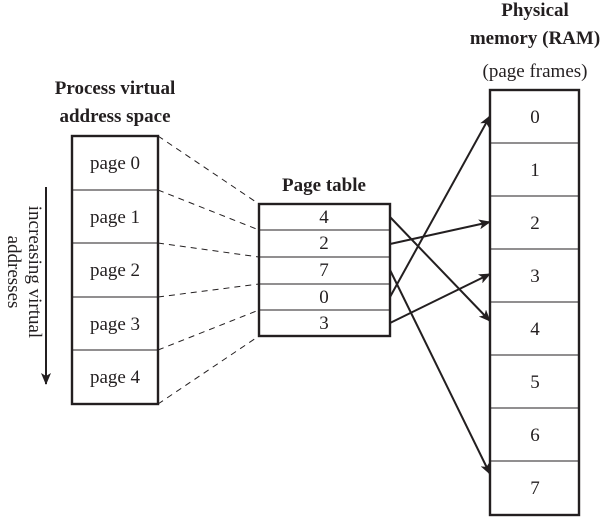 This screenshot has width=609, height=518. I want to click on frame-6: 6, so click(535, 435).